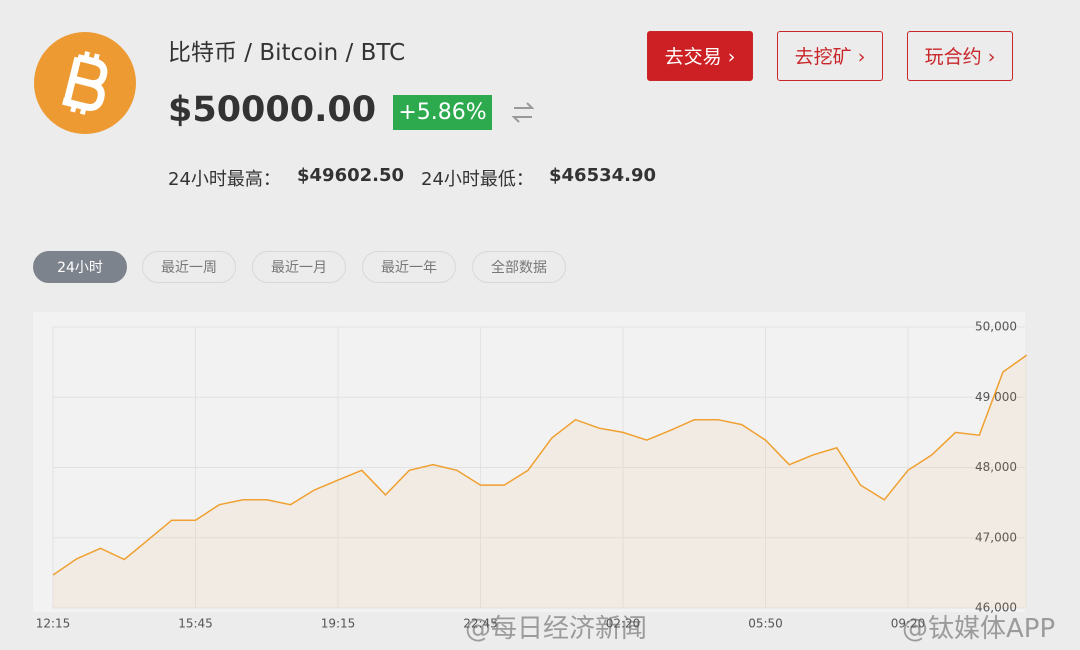 Image resolution: width=1080 pixels, height=650 pixels. Describe the element at coordinates (519, 267) in the screenshot. I see `tab: 全部数据` at that location.